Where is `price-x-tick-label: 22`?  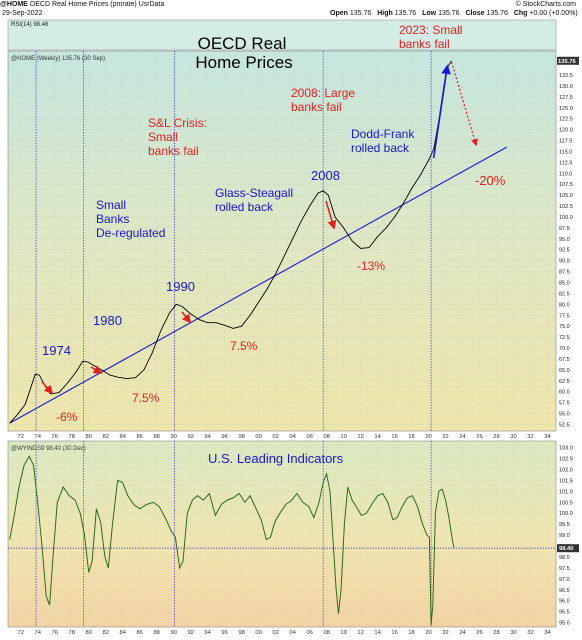
price-x-tick-label: 22 is located at coordinates (445, 437).